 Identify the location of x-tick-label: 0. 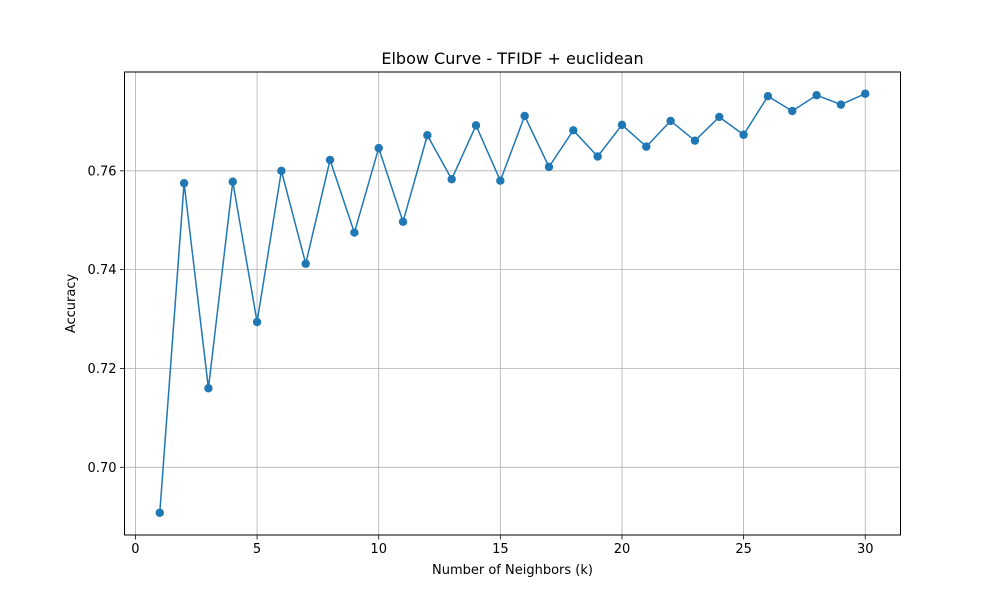
(135, 549).